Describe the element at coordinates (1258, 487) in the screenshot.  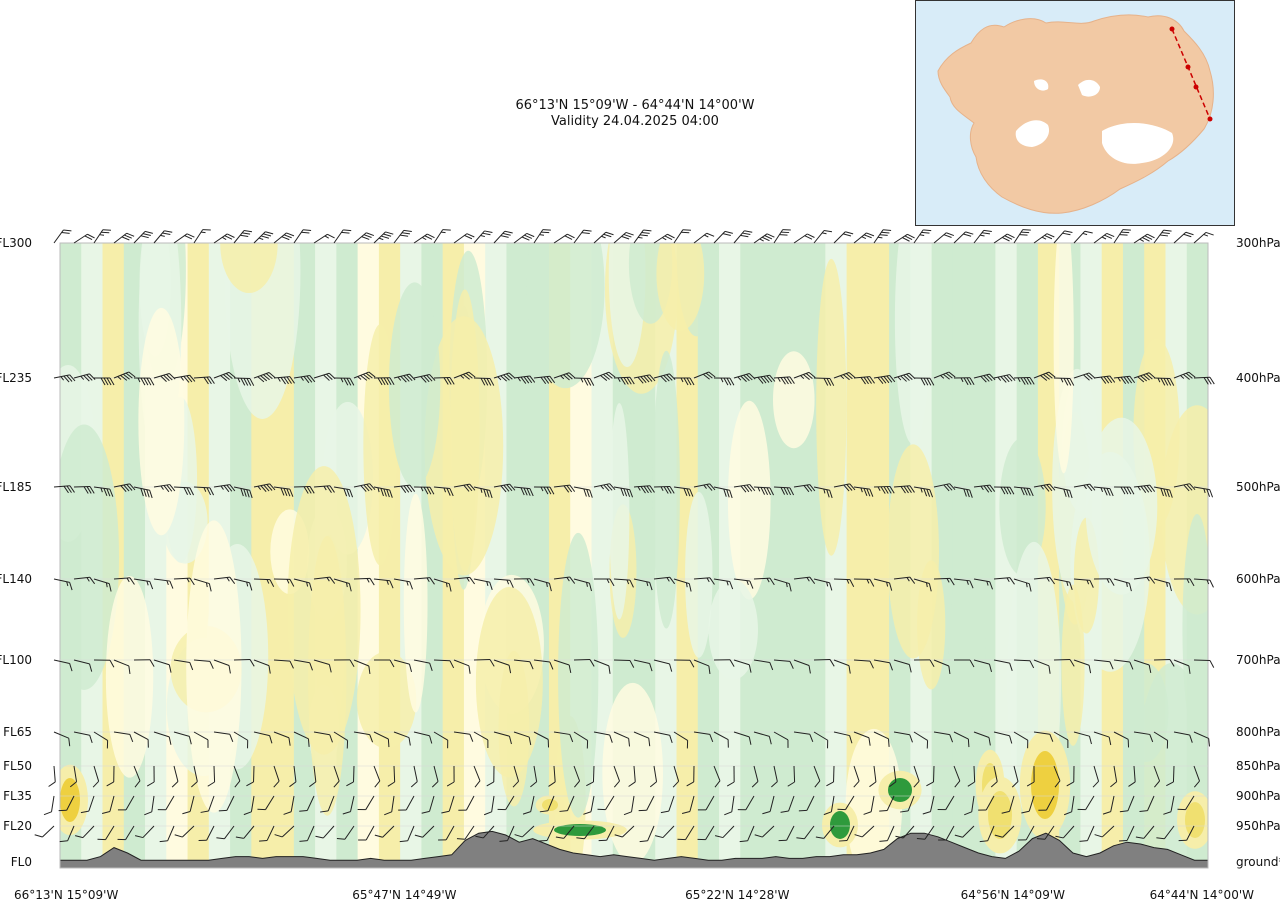
I see `hpa-tick-label: 500hPa` at that location.